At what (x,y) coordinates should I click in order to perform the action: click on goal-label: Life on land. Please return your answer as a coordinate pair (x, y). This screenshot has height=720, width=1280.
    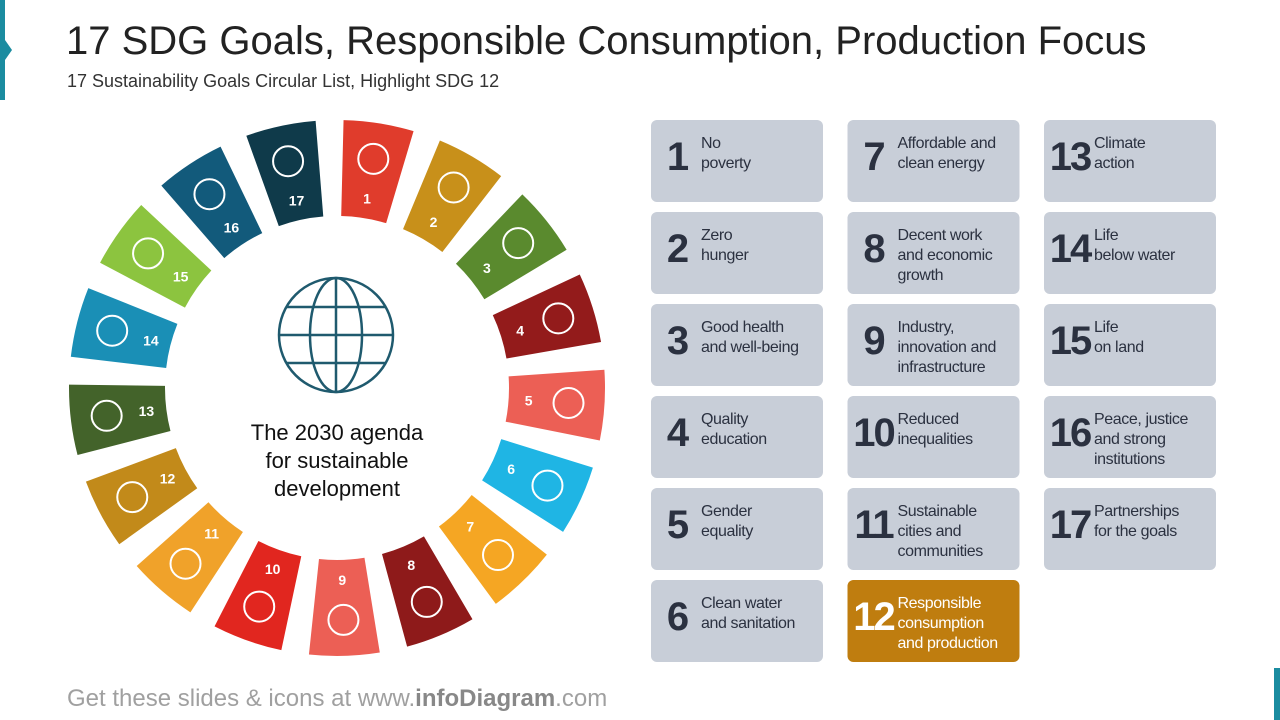
    Looking at the image, I should click on (1119, 337).